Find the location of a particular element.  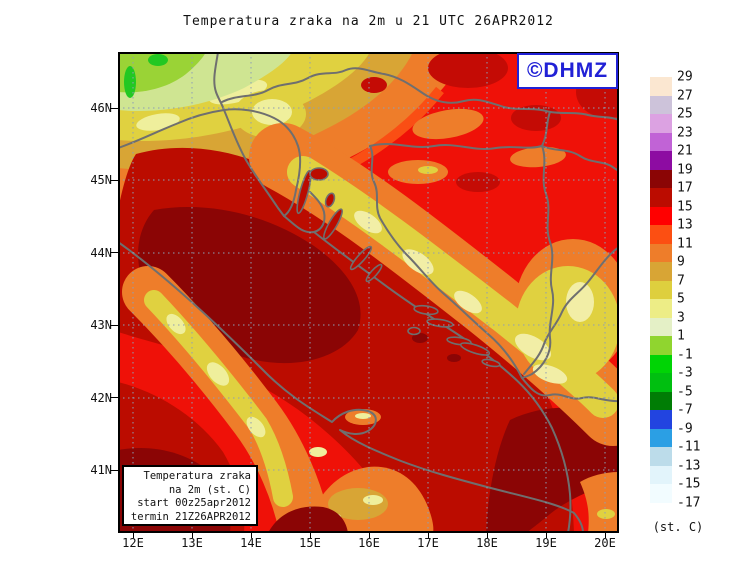

dhmz-logo-text: ©DHMZ is located at coordinates (567, 70).